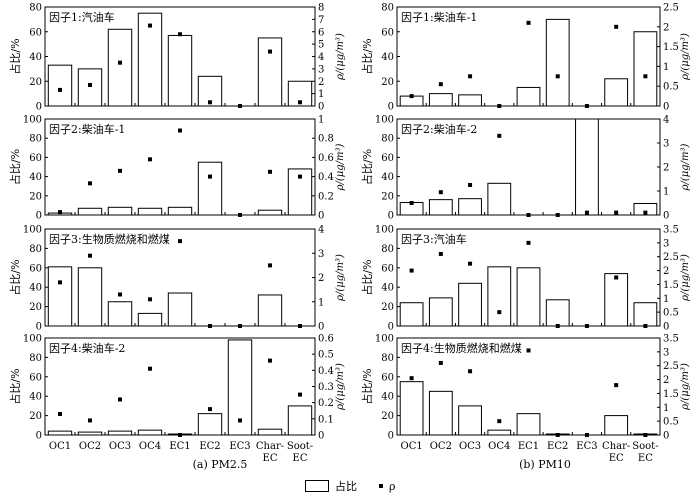 This screenshot has height=498, width=700. Describe the element at coordinates (300, 446) in the screenshot. I see `x-category-label: Soot-` at that location.